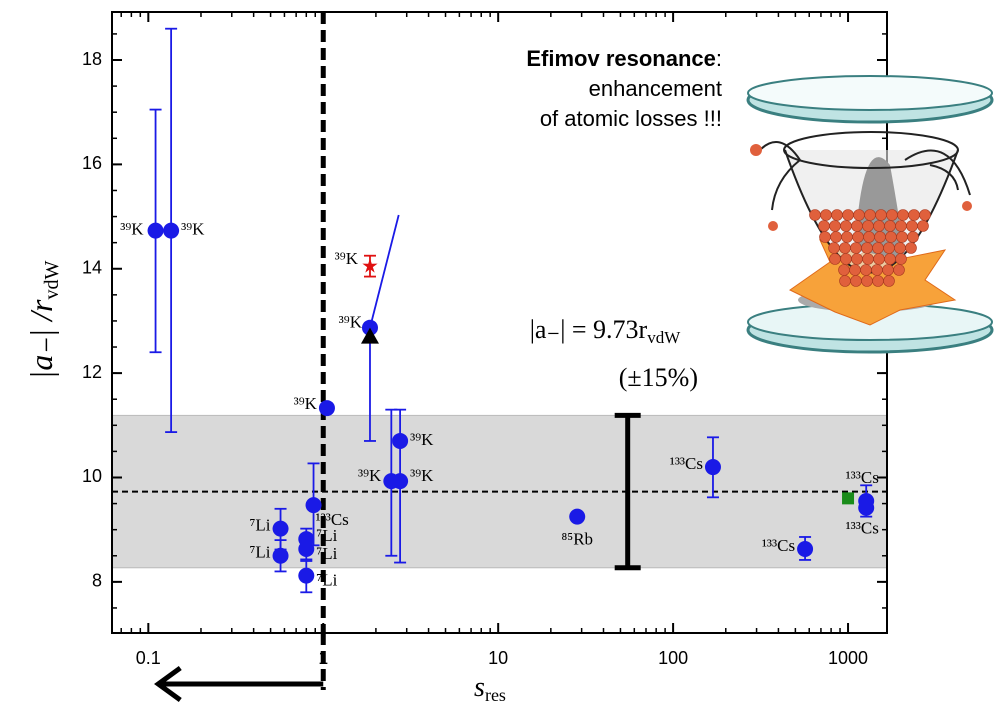  Describe the element at coordinates (870, 93) in the screenshot. I see `top-ring-top` at that location.